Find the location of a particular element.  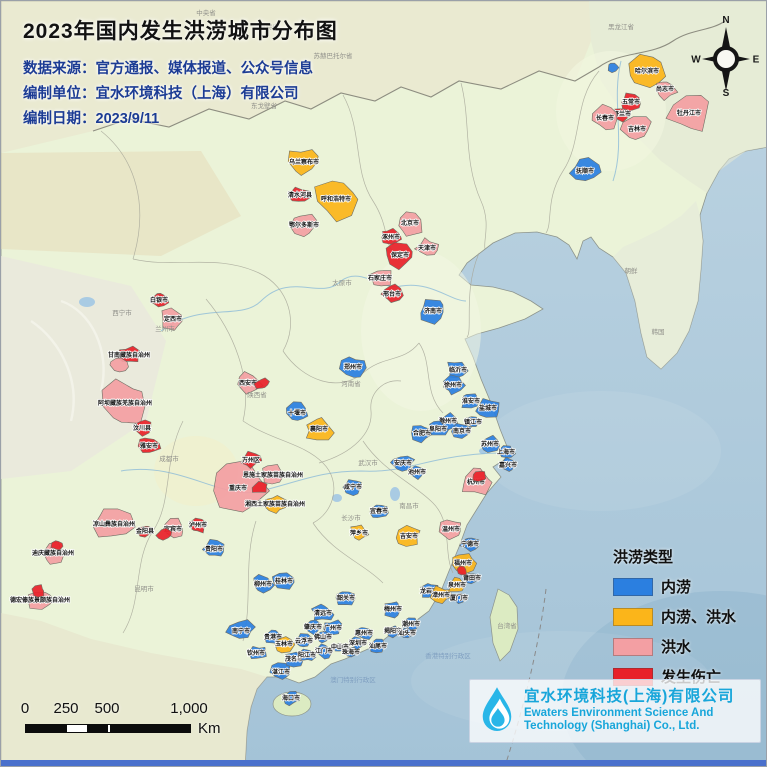

legend-label: 洪水 is located at coordinates (676, 647).